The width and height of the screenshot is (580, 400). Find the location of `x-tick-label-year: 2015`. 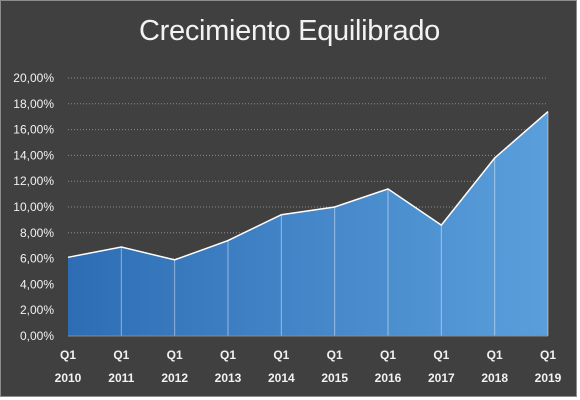

x-tick-label-year: 2015 is located at coordinates (334, 378).